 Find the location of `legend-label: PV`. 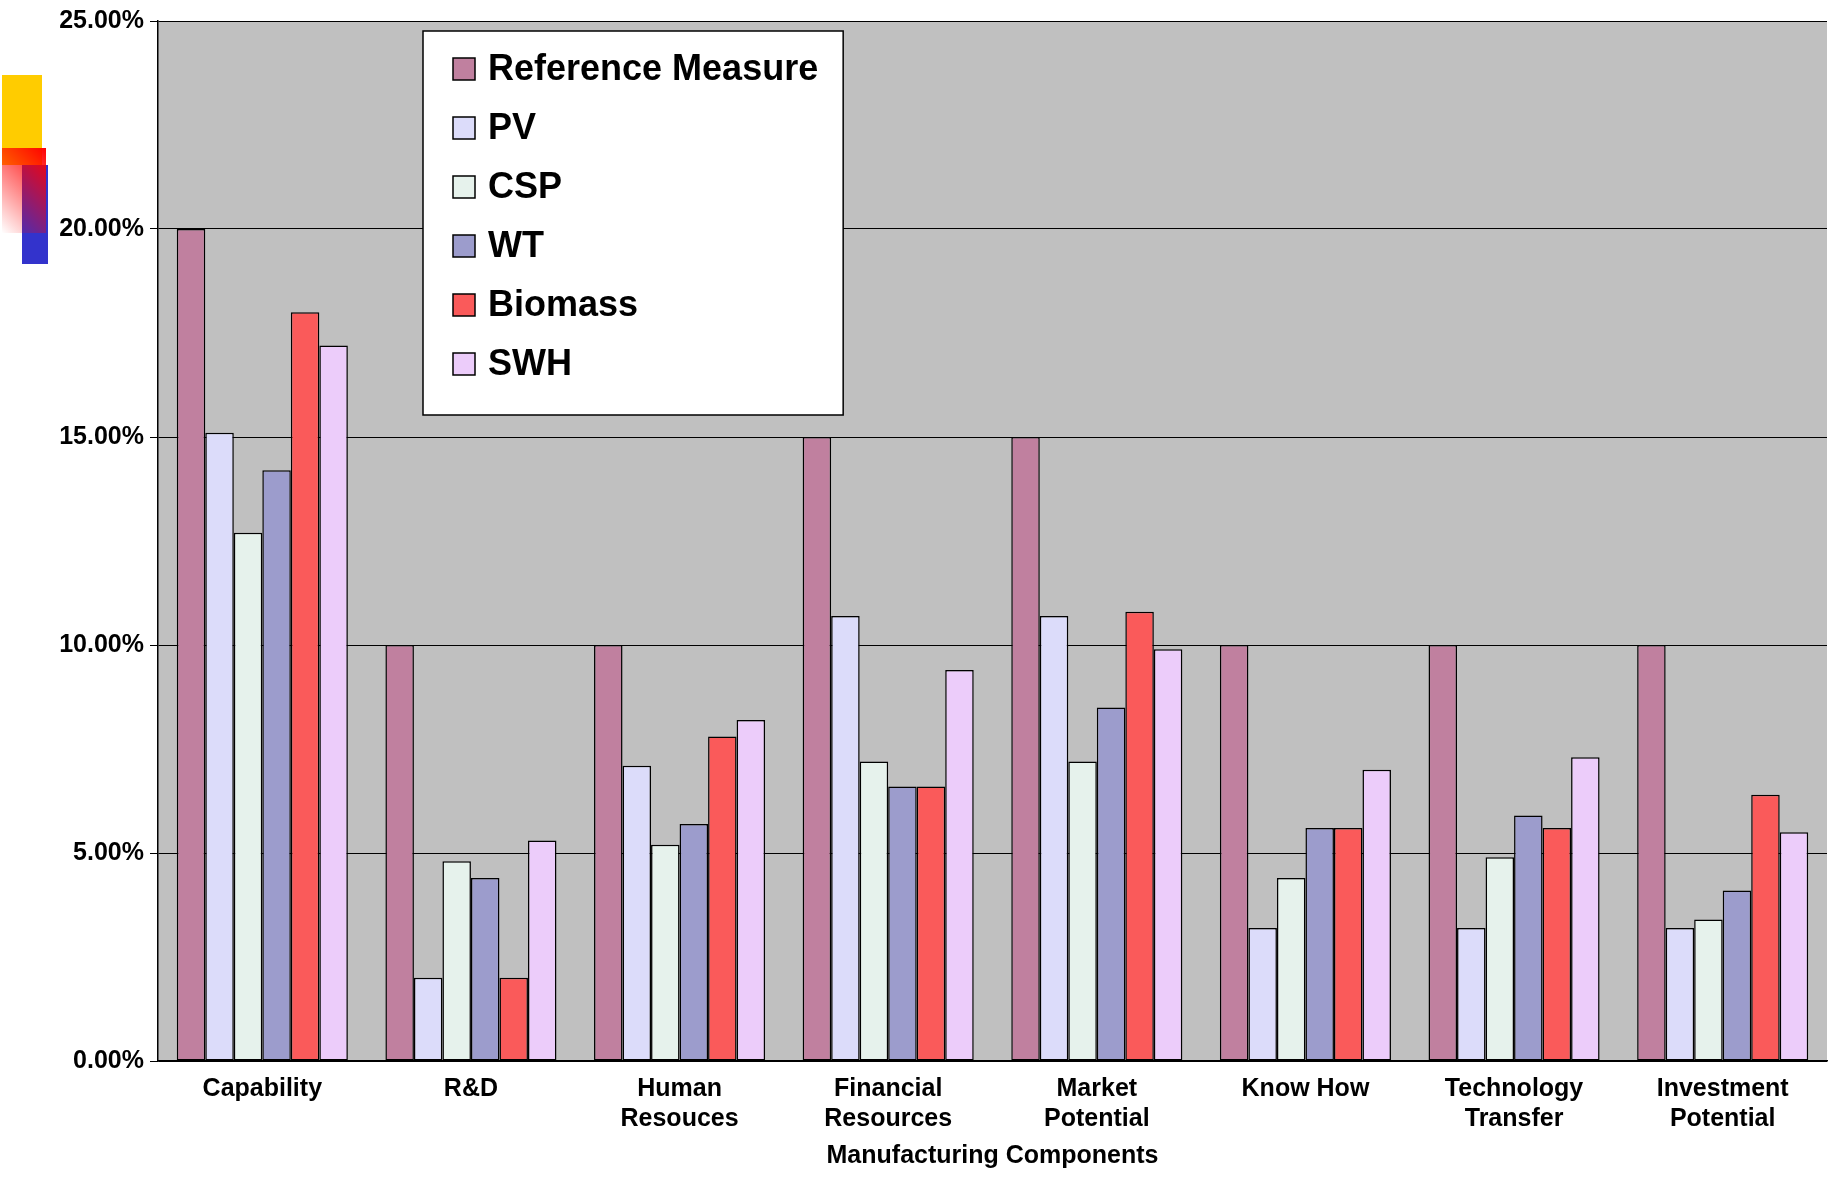

legend-label: PV is located at coordinates (512, 126).